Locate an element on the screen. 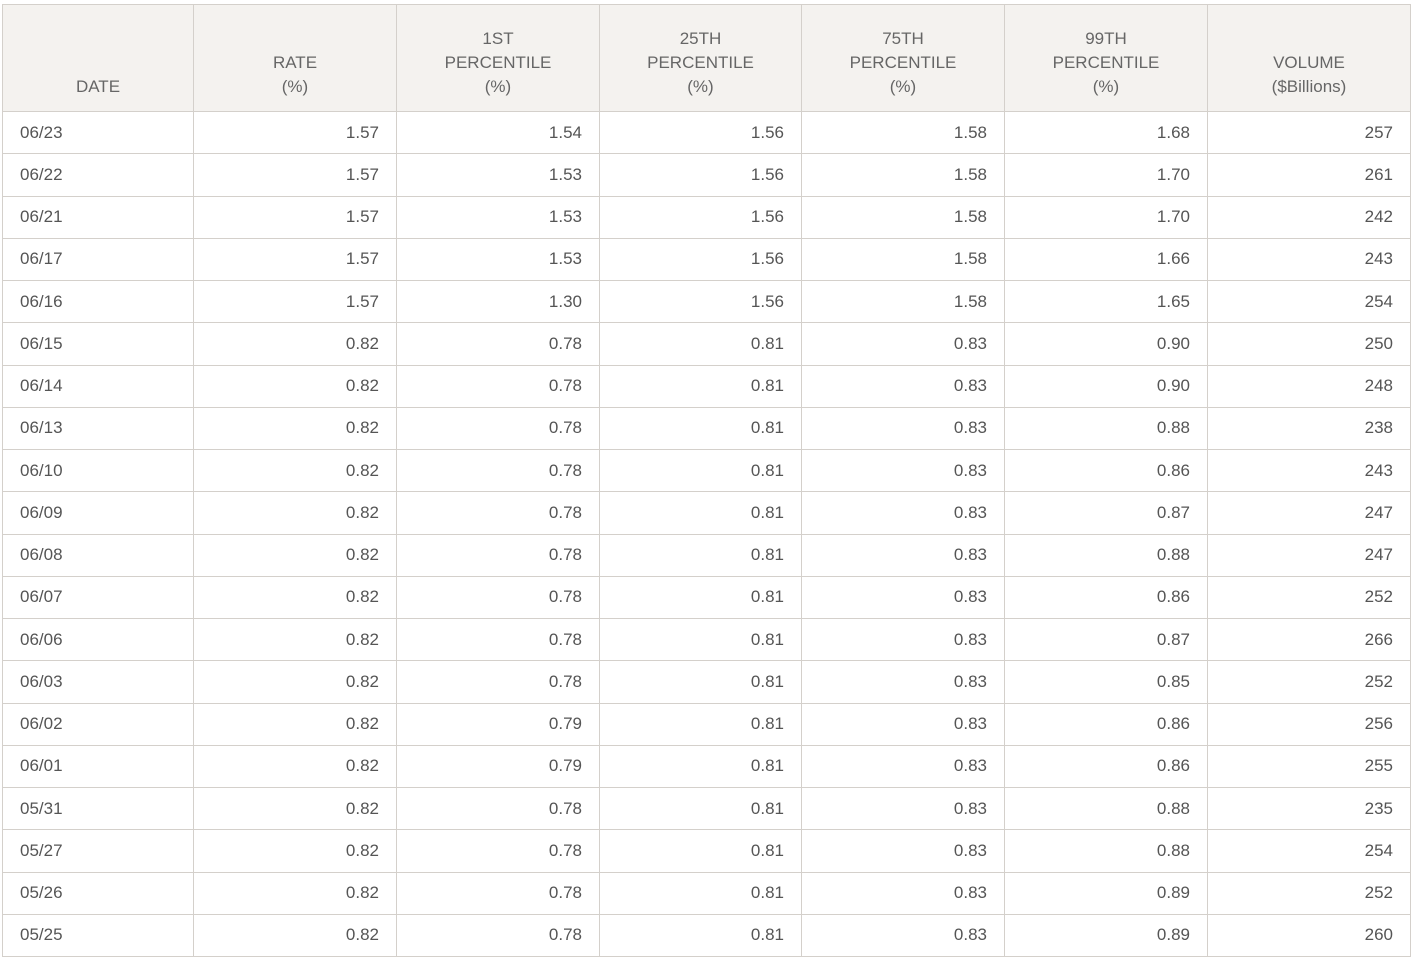  value-cell: 1.66 is located at coordinates (1106, 259).